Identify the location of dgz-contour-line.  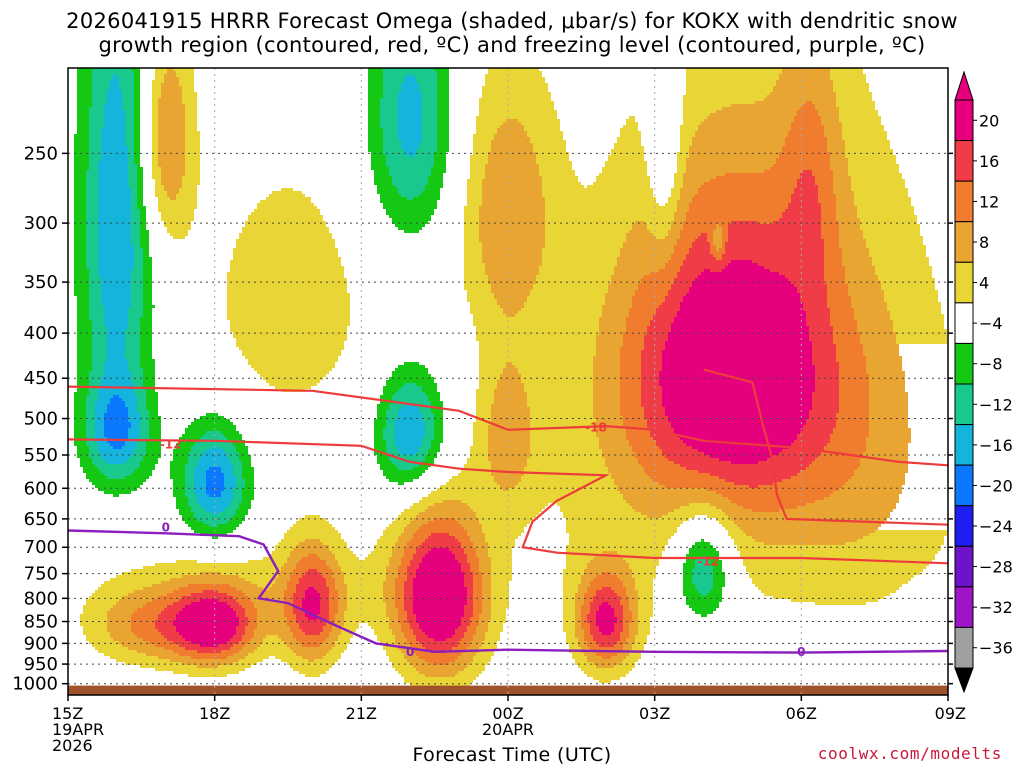
(508, 501).